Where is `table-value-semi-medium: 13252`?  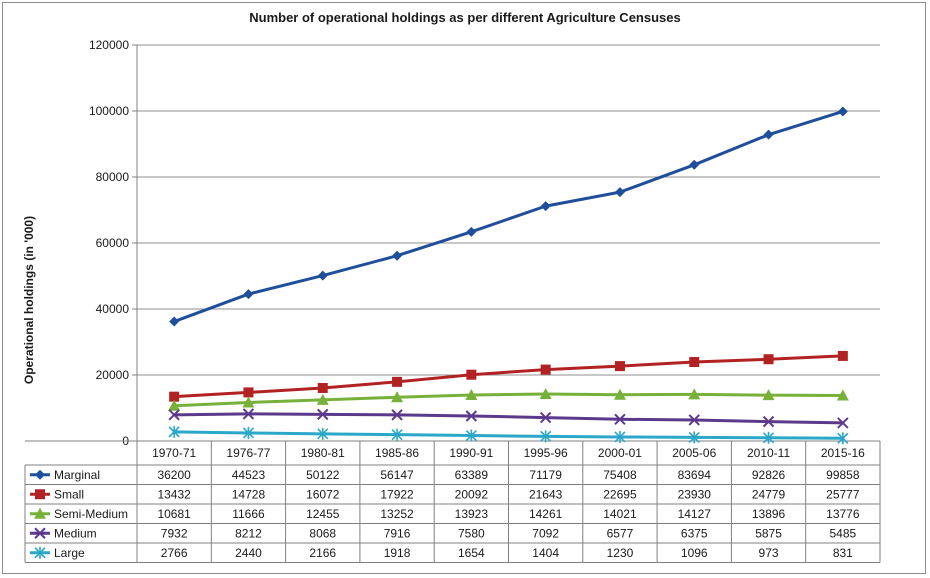
table-value-semi-medium: 13252 is located at coordinates (397, 514).